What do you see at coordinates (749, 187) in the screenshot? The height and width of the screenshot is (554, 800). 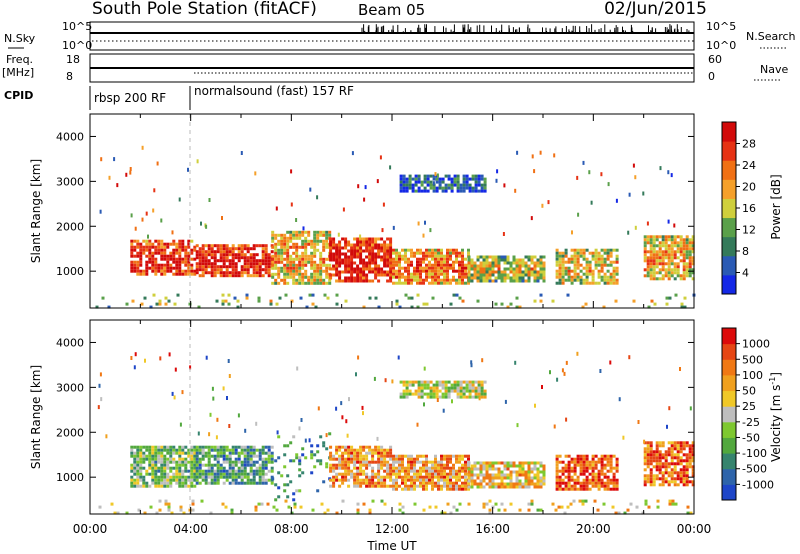 I see `colorbar-tick-label: 20` at bounding box center [749, 187].